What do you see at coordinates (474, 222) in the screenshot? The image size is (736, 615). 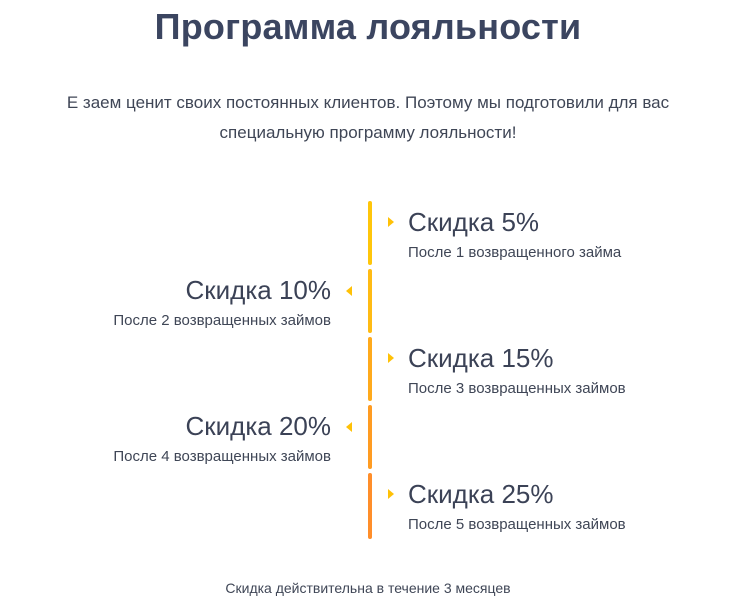 I see `discount-heading: Скидка 5%` at bounding box center [474, 222].